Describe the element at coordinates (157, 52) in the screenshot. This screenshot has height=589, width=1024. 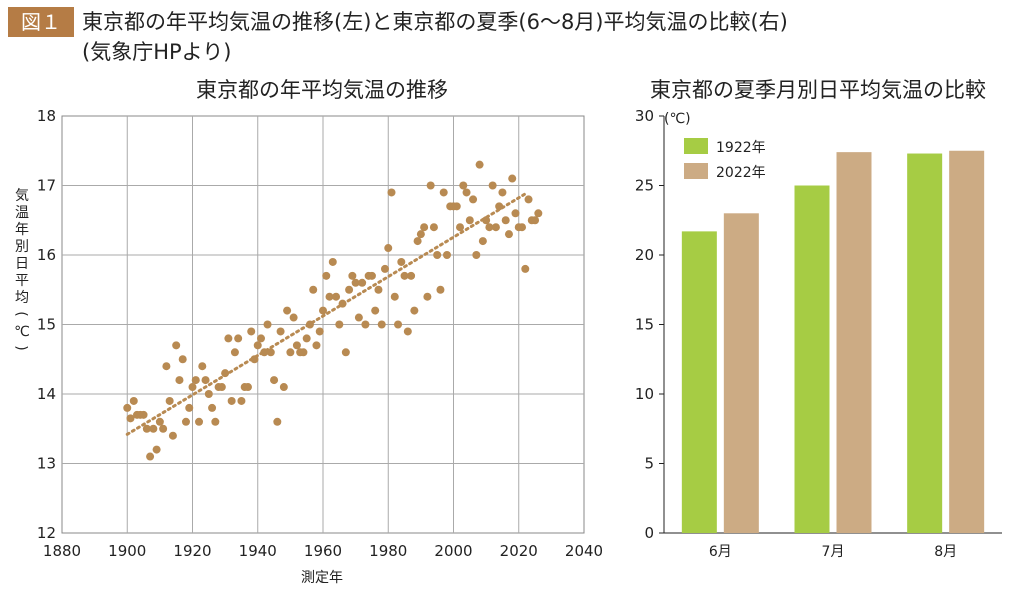
I see `figure-source: (気象庁HPより)` at that location.